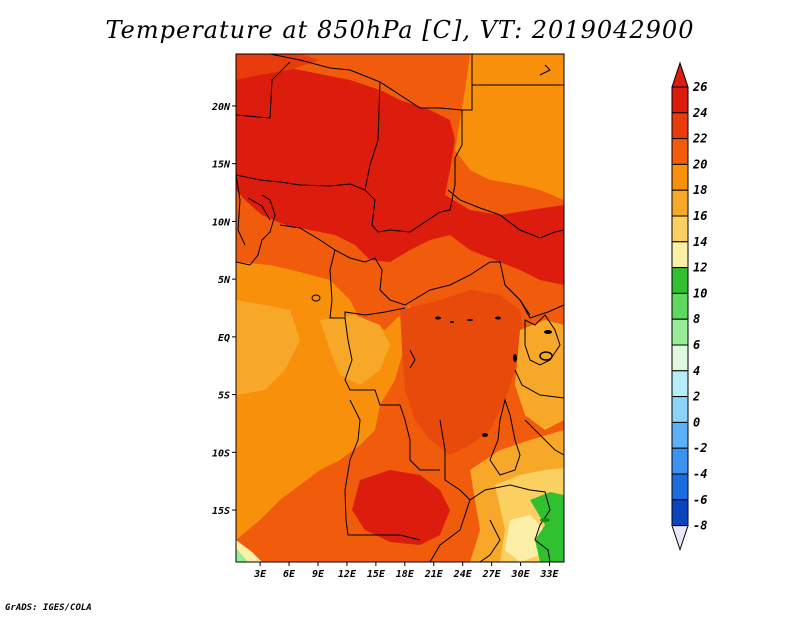 The image size is (800, 618). What do you see at coordinates (318, 574) in the screenshot?
I see `lon-tick-label: 9E` at bounding box center [318, 574].